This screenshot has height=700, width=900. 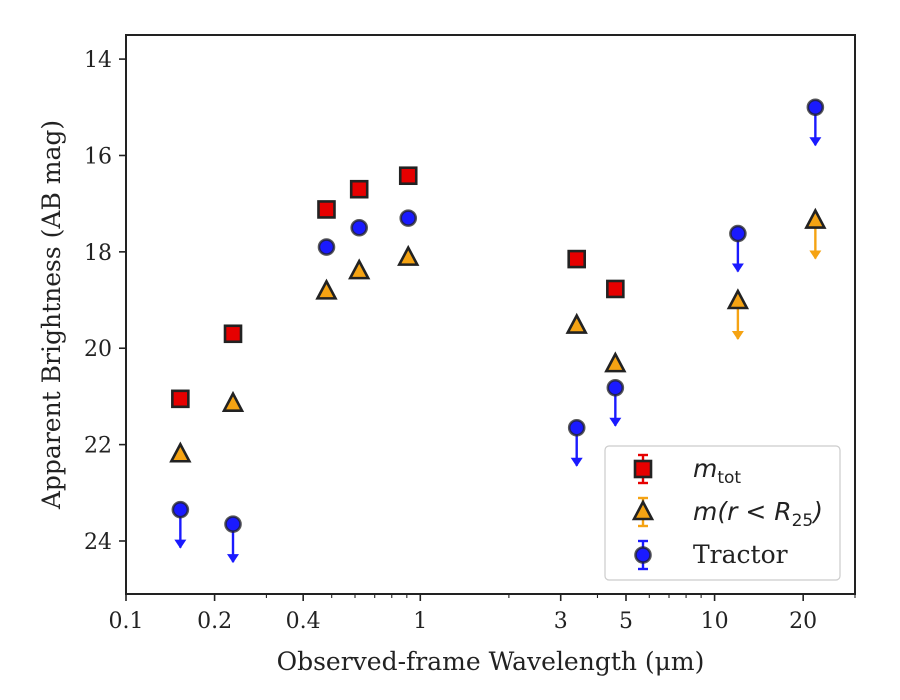 What do you see at coordinates (803, 521) in the screenshot?
I see `legend-label-subscript: 25` at bounding box center [803, 521].